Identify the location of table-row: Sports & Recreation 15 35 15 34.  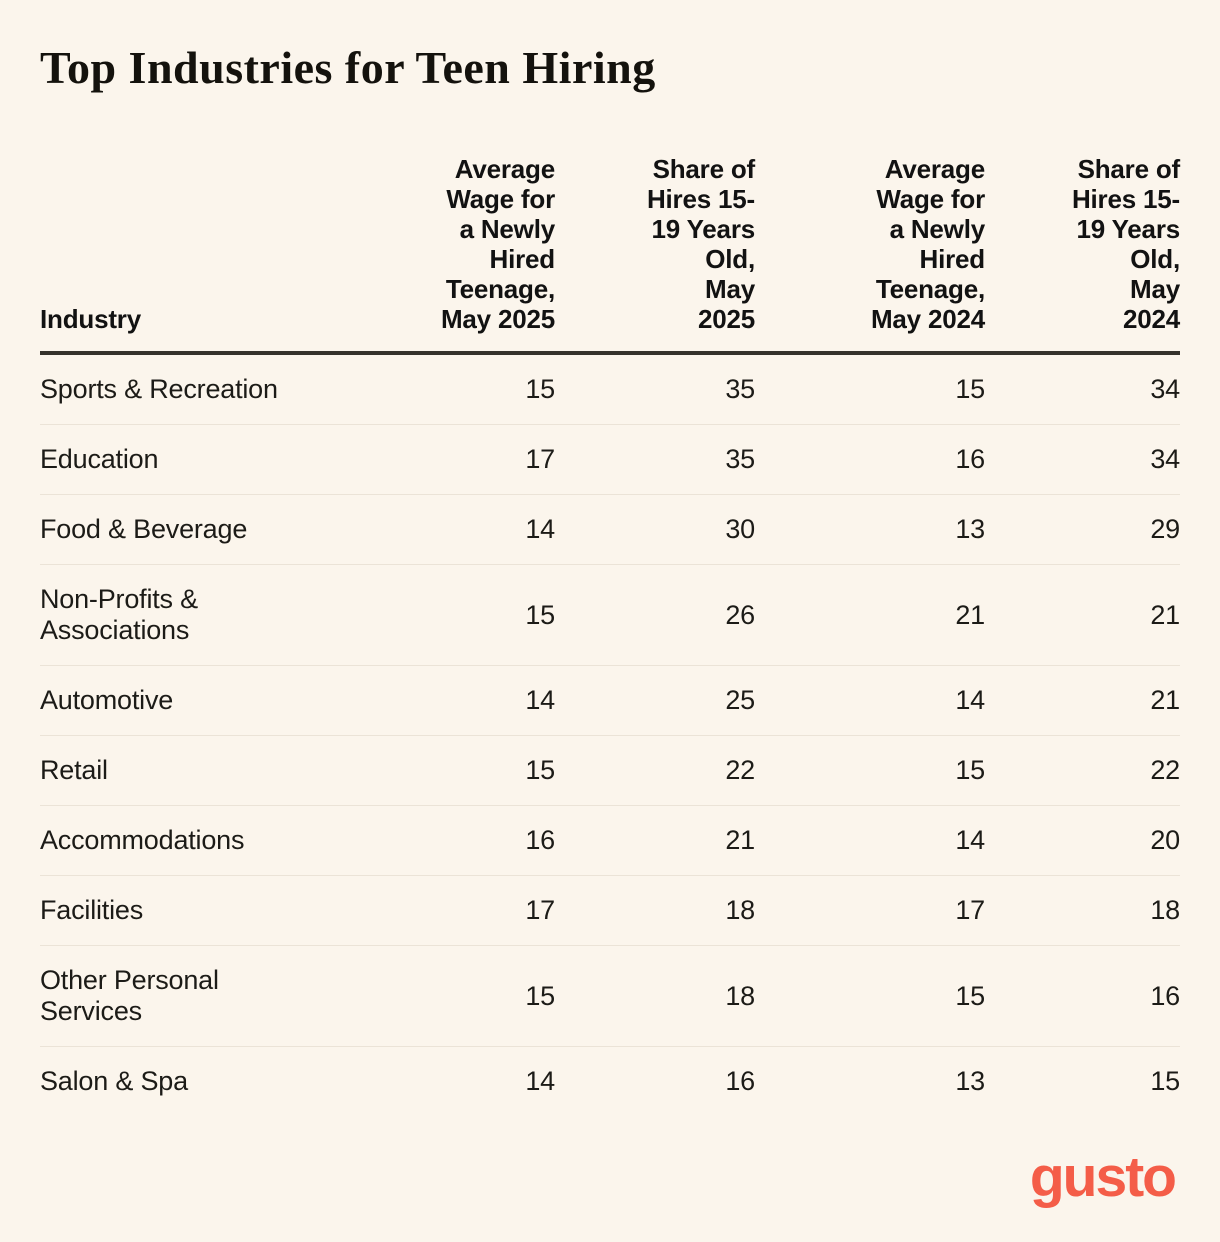
(610, 389).